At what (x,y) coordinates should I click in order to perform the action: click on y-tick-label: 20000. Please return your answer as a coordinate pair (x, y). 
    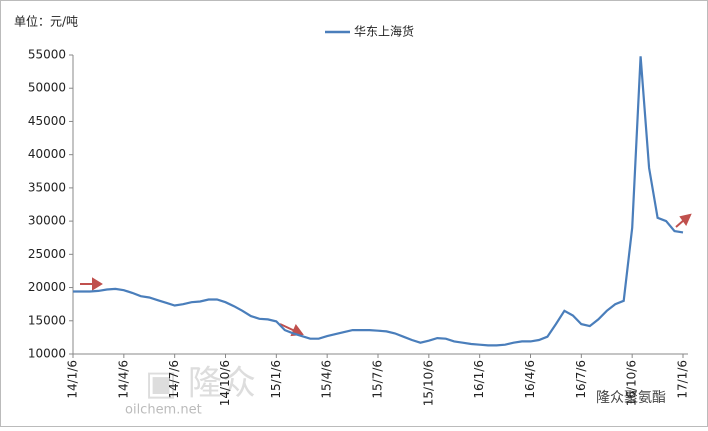
    Looking at the image, I should click on (47, 287).